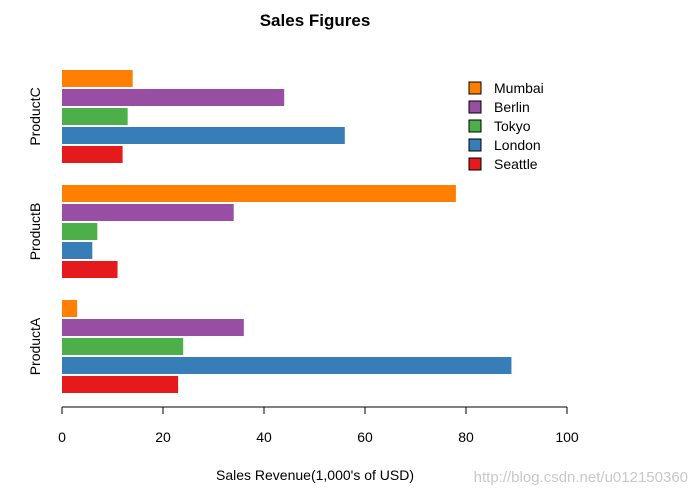 This screenshot has width=700, height=499. What do you see at coordinates (517, 145) in the screenshot?
I see `legend-label-london: London` at bounding box center [517, 145].